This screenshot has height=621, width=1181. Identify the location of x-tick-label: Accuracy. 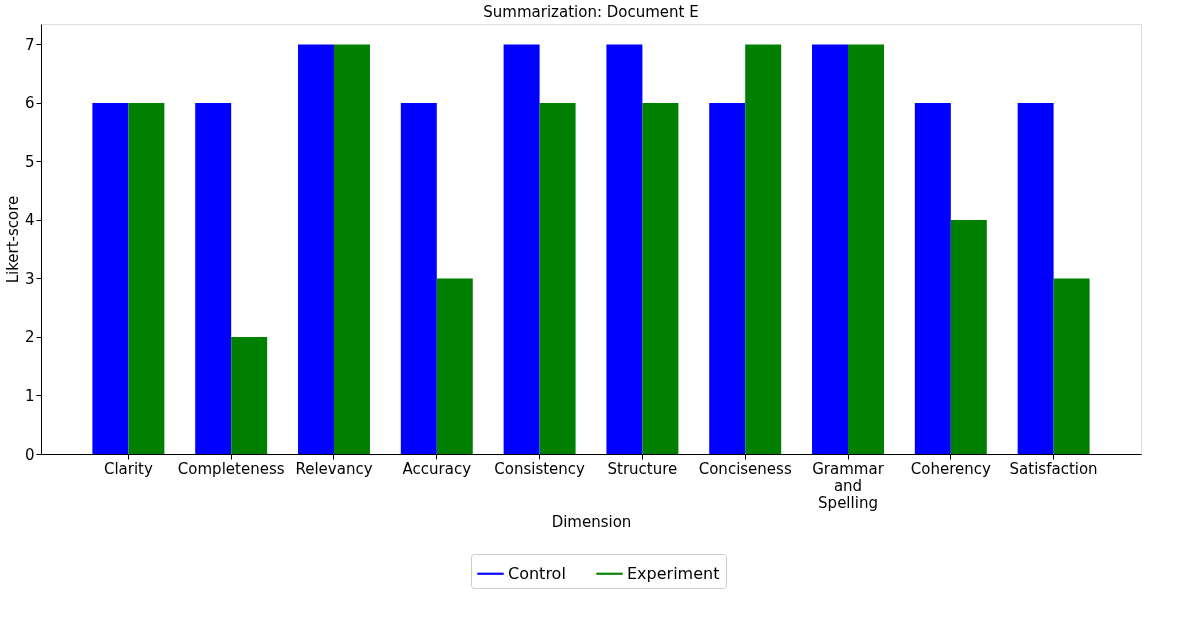
(437, 468).